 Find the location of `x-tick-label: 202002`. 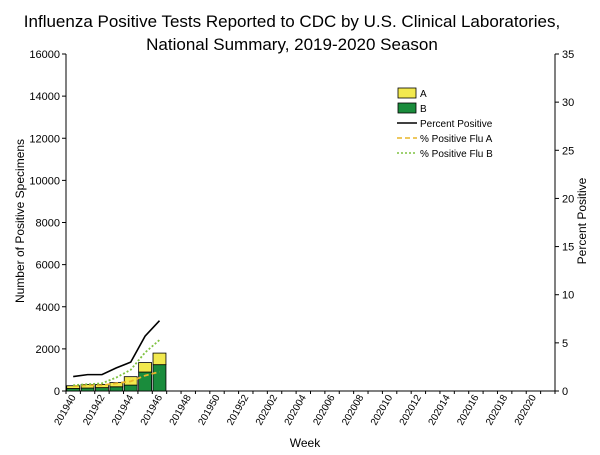

x-tick-label: 202002 is located at coordinates (267, 410).